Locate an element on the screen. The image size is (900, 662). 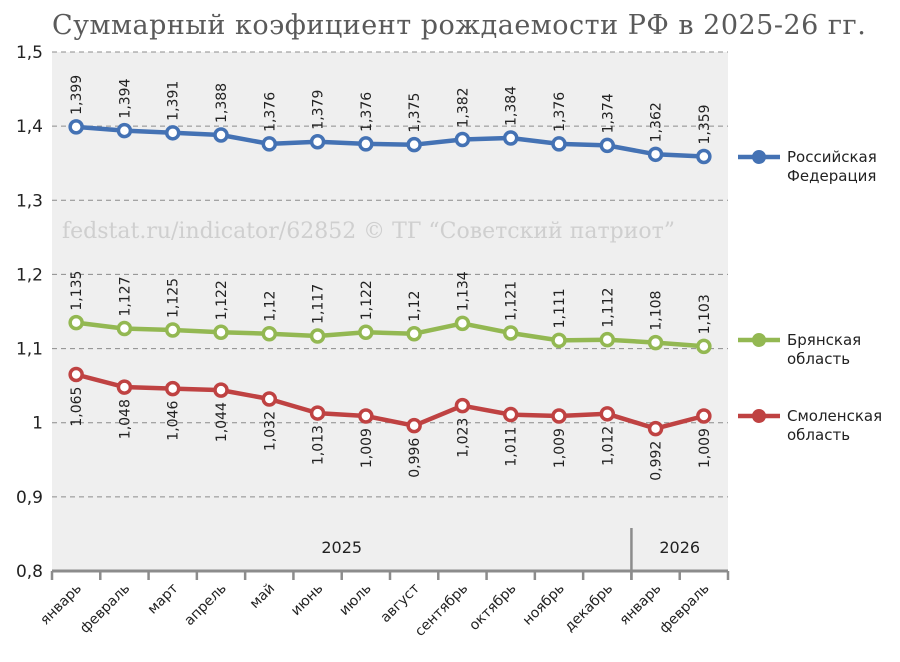
data-label: 1,359 is located at coordinates (705, 124).